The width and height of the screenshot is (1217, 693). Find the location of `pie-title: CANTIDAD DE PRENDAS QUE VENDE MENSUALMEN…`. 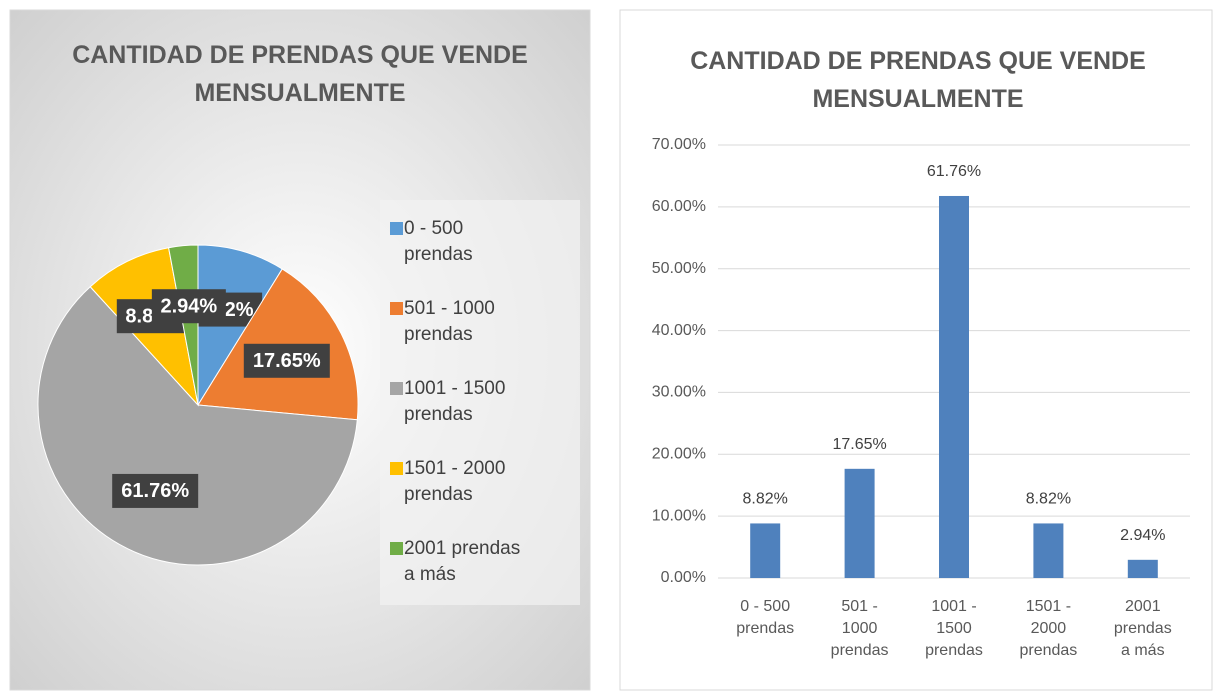

pie-title: CANTIDAD DE PRENDAS QUE VENDE MENSUALMEN… is located at coordinates (300, 74).